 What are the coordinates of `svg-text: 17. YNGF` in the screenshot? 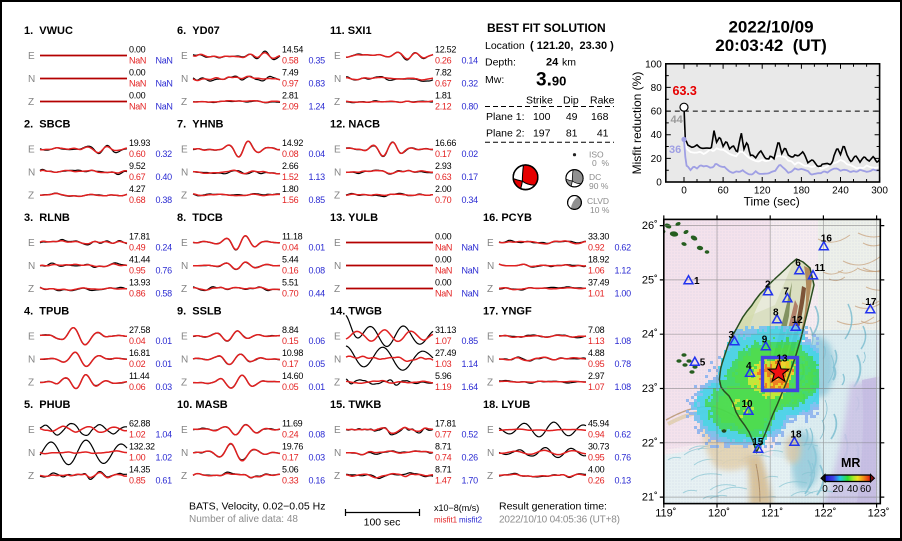 It's located at (507, 312).